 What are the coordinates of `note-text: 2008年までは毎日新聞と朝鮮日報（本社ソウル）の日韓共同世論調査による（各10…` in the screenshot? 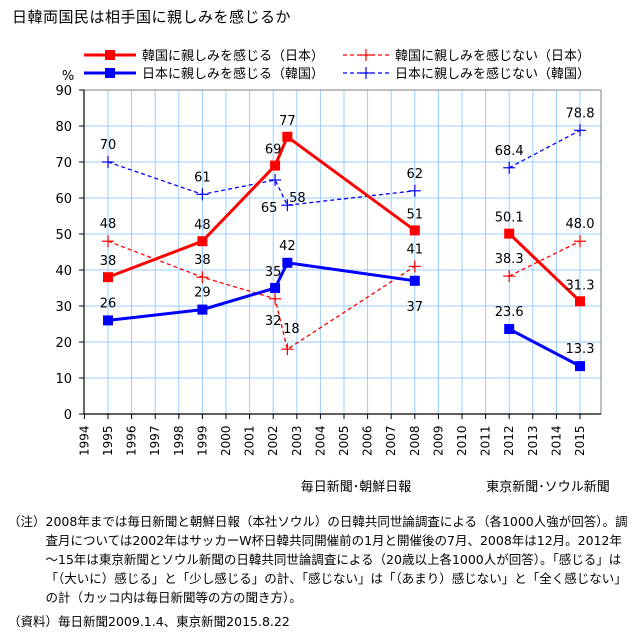 It's located at (336, 559).